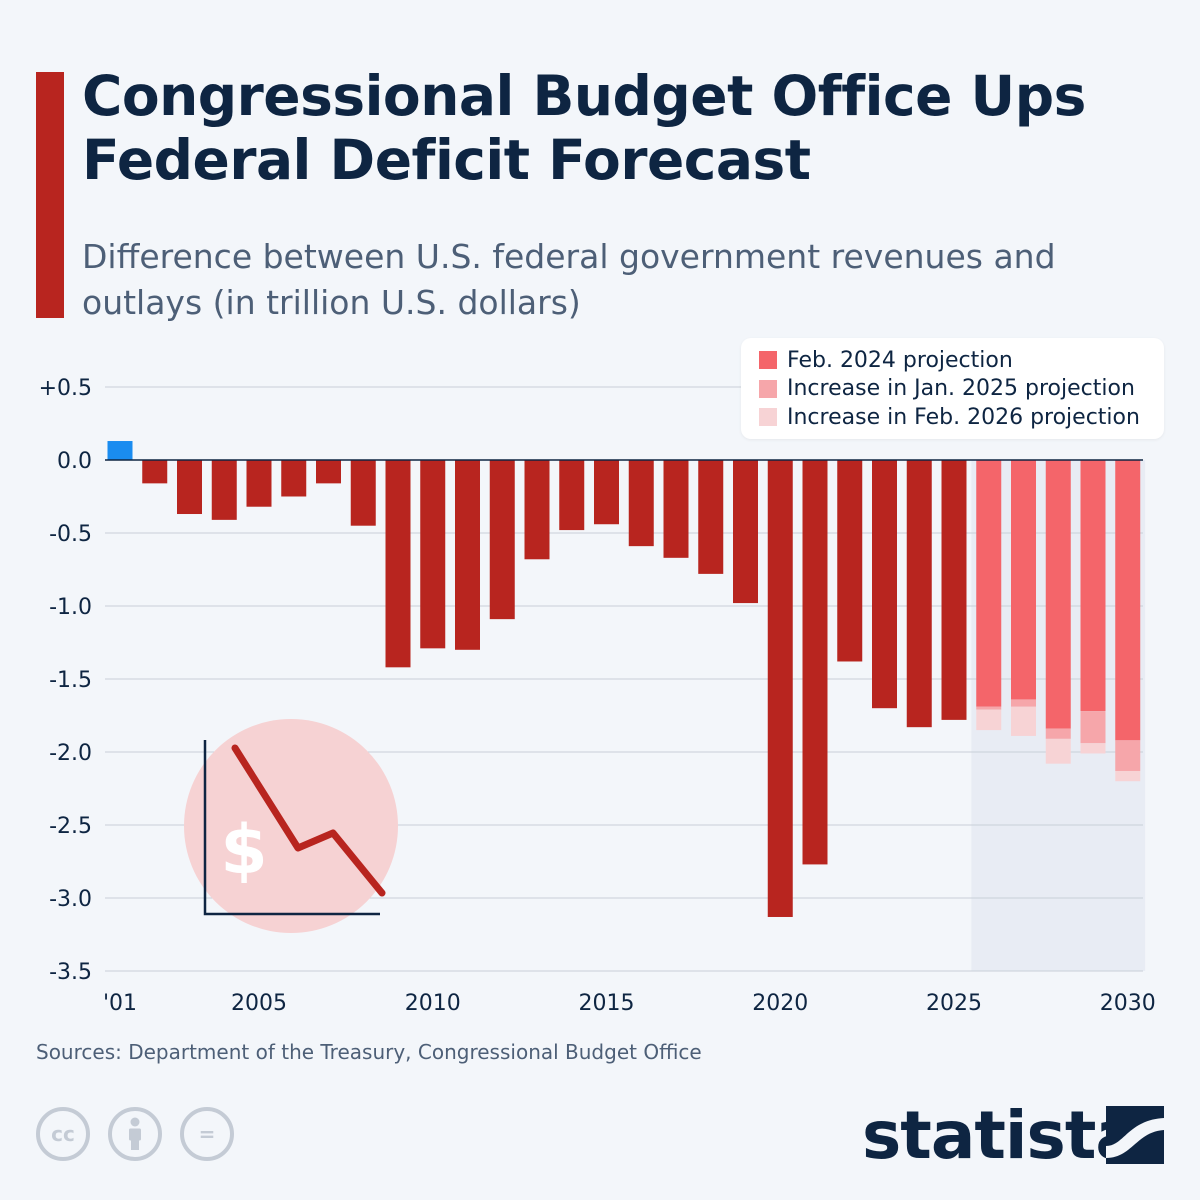 This screenshot has height=1200, width=1200. What do you see at coordinates (70, 607) in the screenshot?
I see `y-tick-label: -1.0` at bounding box center [70, 607].